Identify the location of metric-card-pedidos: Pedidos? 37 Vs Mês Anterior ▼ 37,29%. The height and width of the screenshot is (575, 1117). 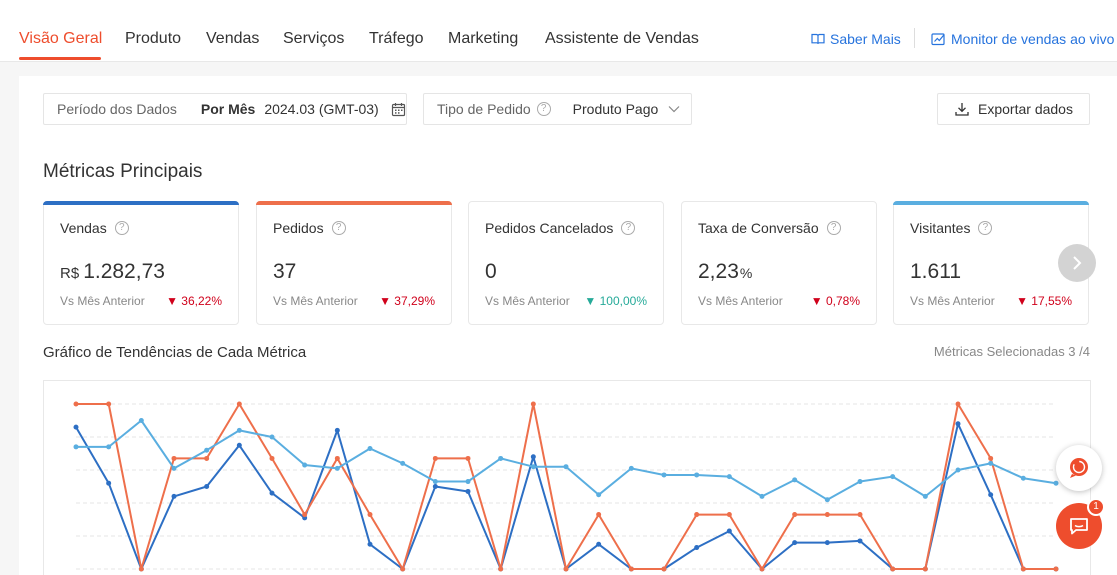
(354, 263).